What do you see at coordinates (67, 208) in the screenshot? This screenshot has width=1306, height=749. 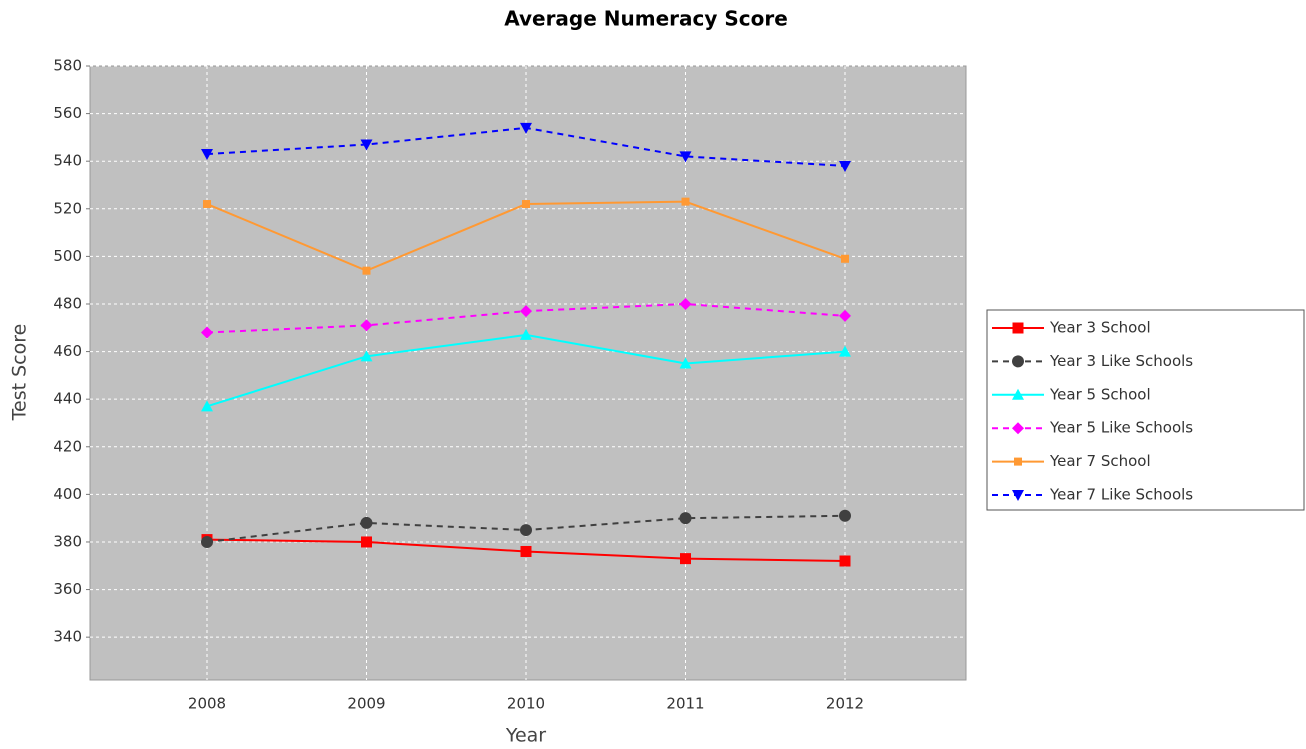 I see `y-tick-label: 520` at bounding box center [67, 208].